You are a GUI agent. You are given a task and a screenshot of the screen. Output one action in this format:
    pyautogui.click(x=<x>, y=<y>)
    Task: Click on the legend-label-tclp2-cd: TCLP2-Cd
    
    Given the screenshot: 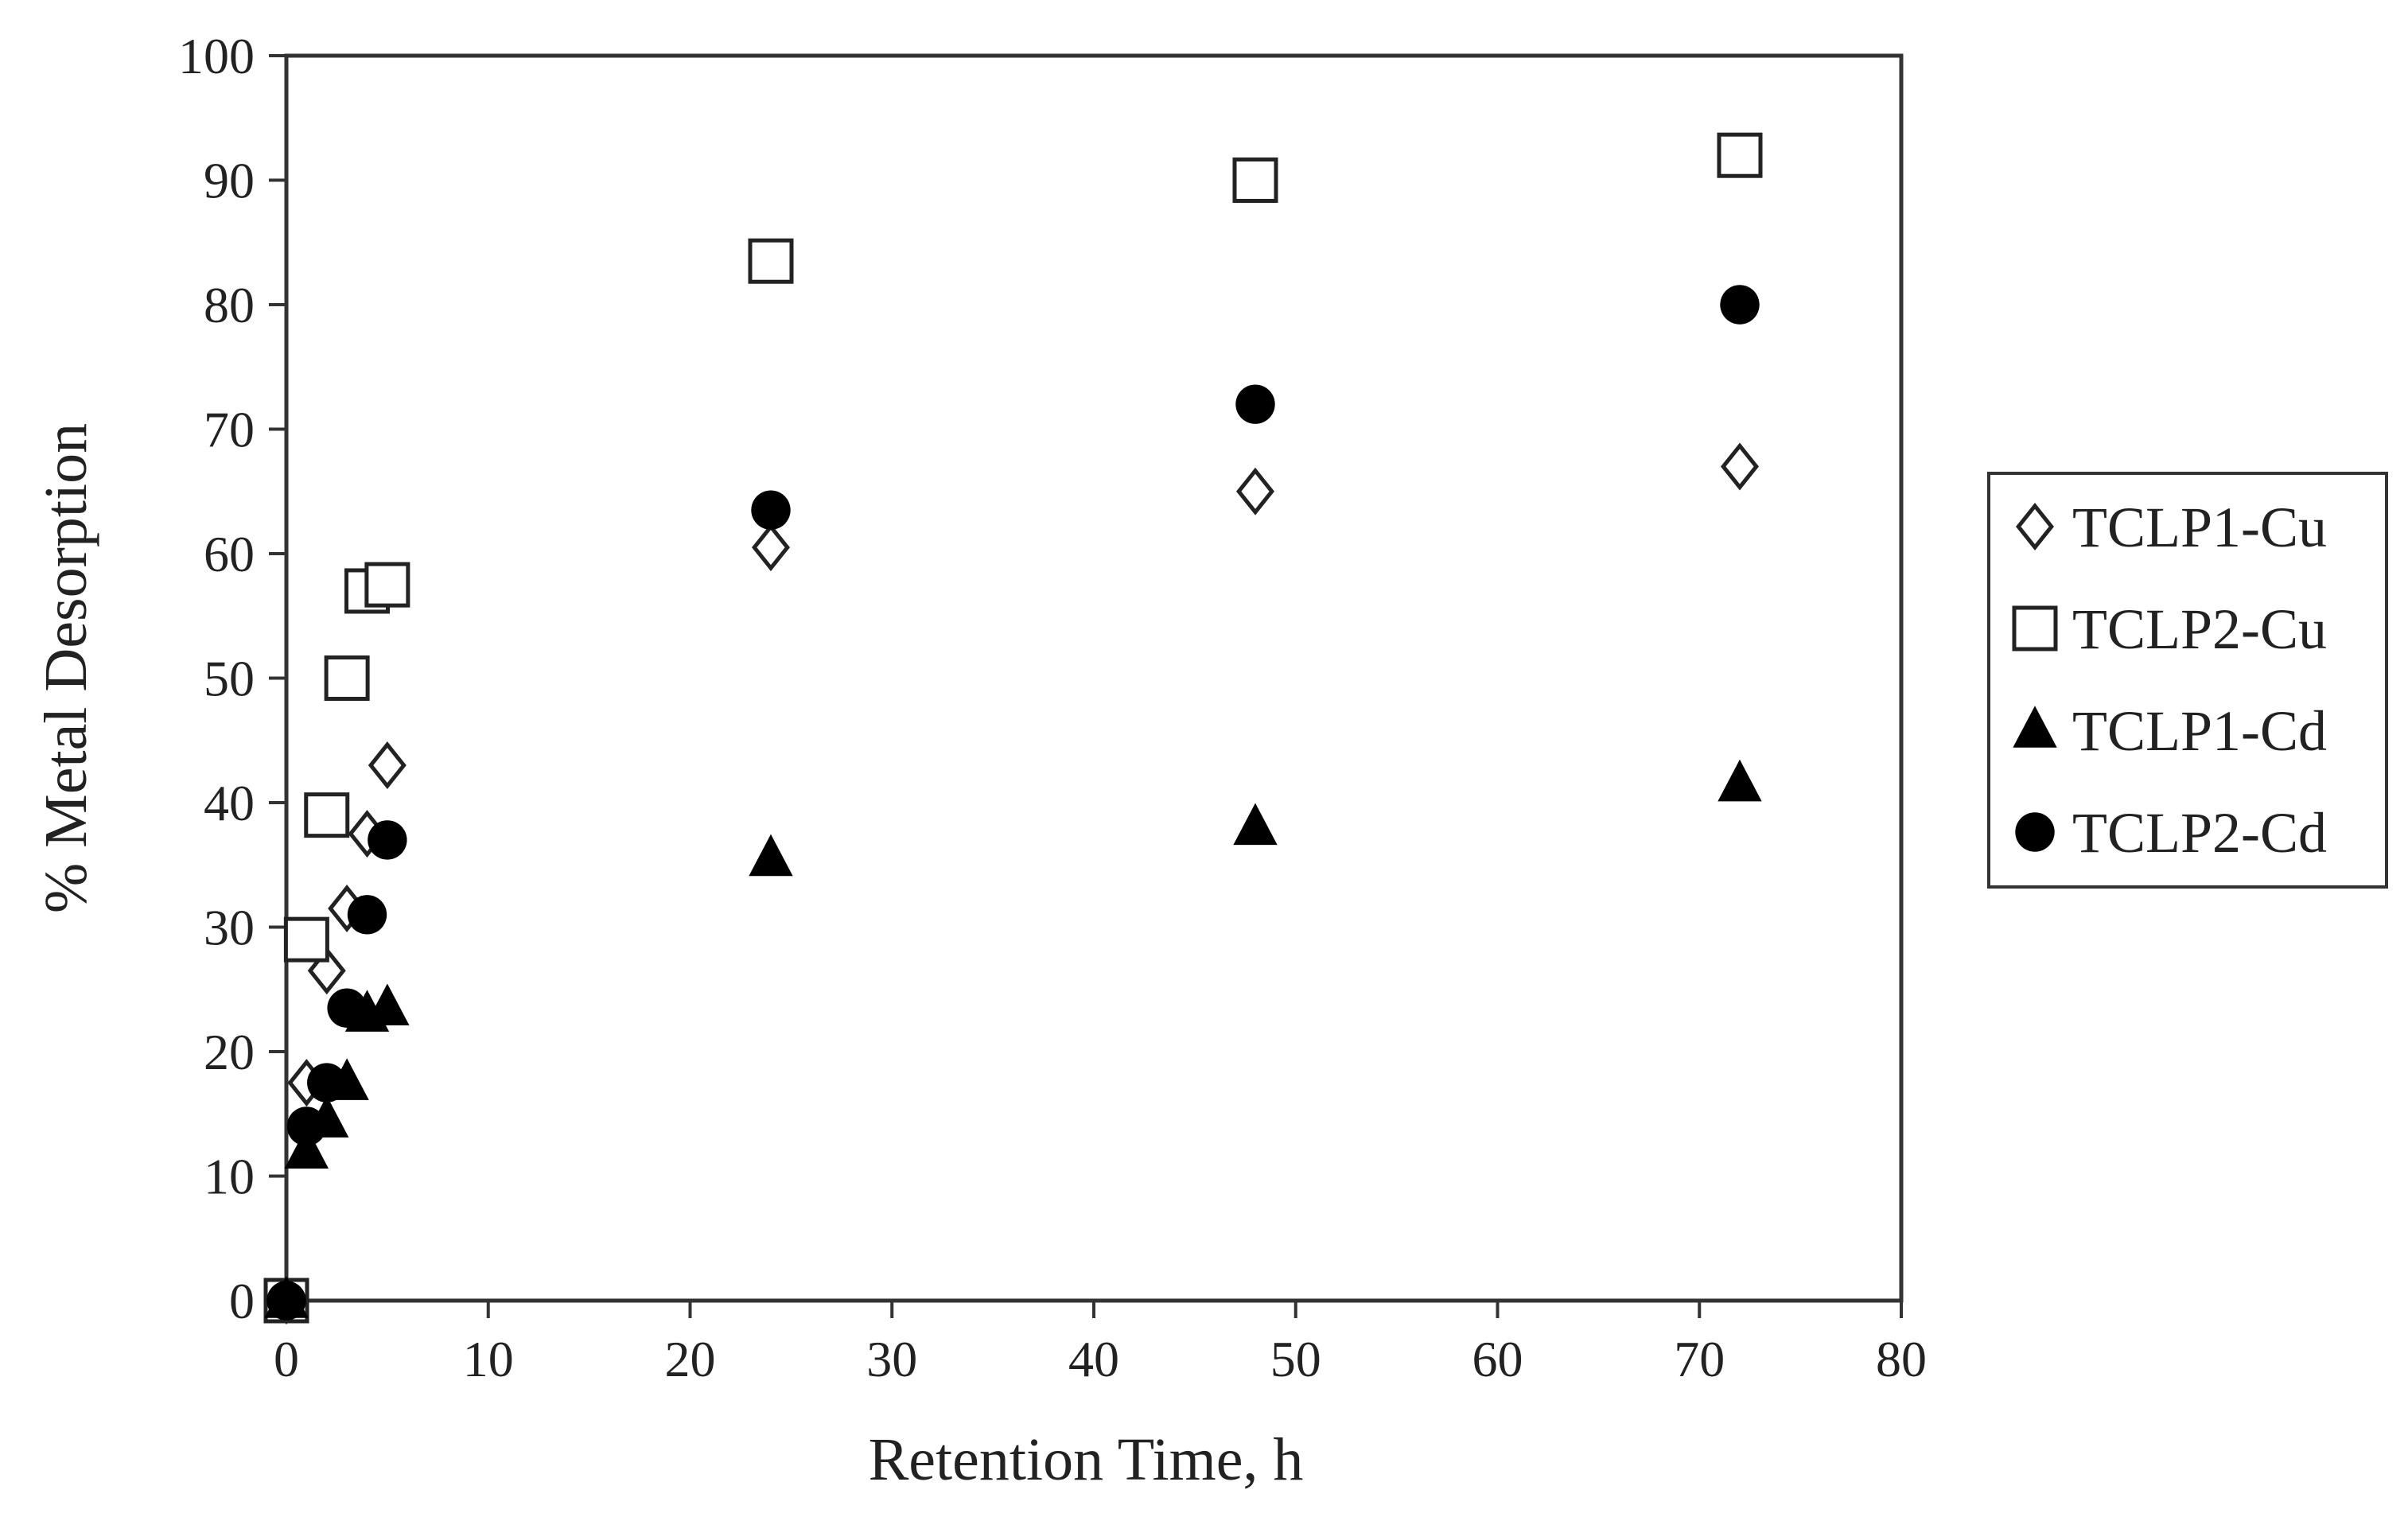 What is the action you would take?
    pyautogui.click(x=2199, y=833)
    